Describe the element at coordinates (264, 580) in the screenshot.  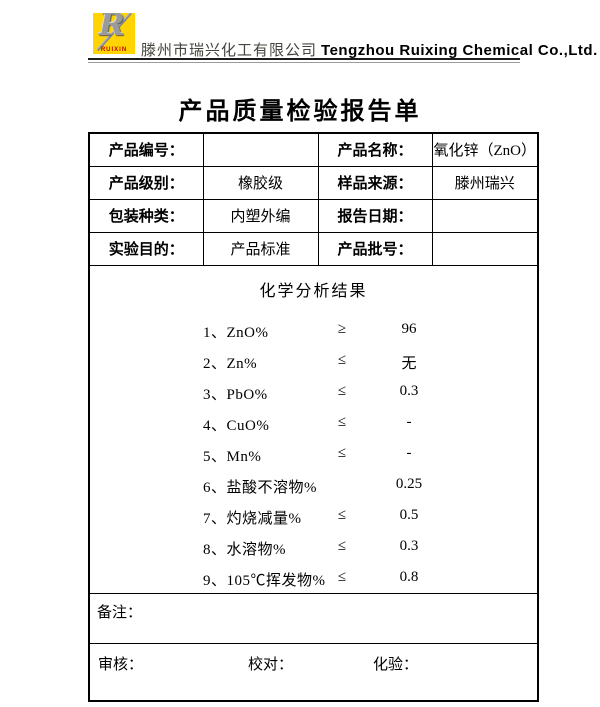
I see `analysis-item-name: 9、105℃挥发物%` at that location.